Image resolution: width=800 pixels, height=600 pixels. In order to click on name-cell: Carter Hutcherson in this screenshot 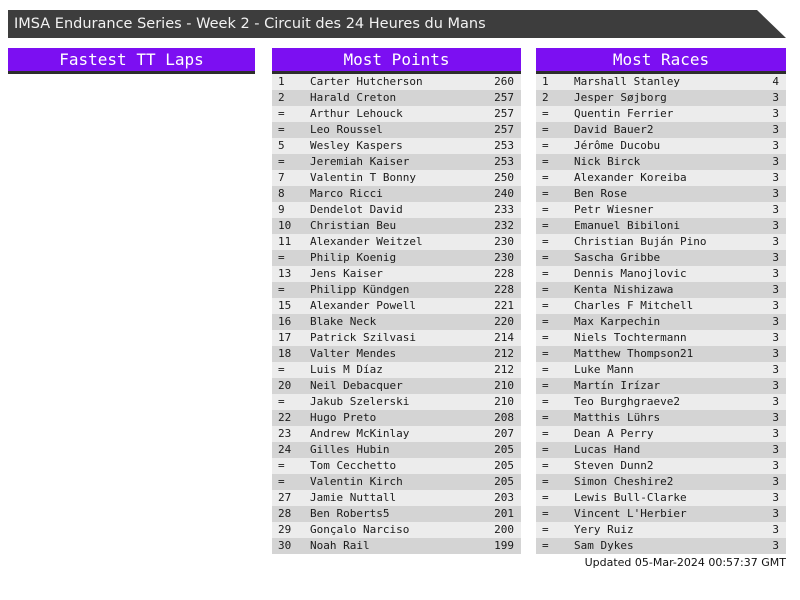, I will do `click(366, 81)`.